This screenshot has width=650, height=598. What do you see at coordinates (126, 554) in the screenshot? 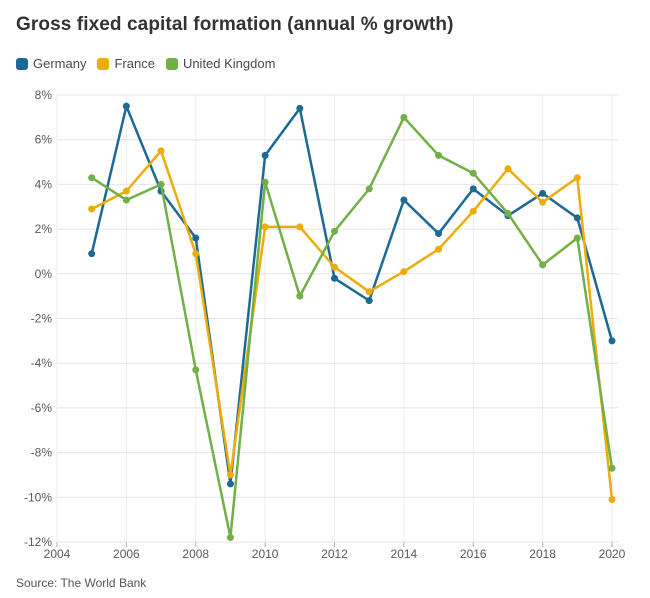
I see `x-tick-label: 2006` at bounding box center [126, 554].